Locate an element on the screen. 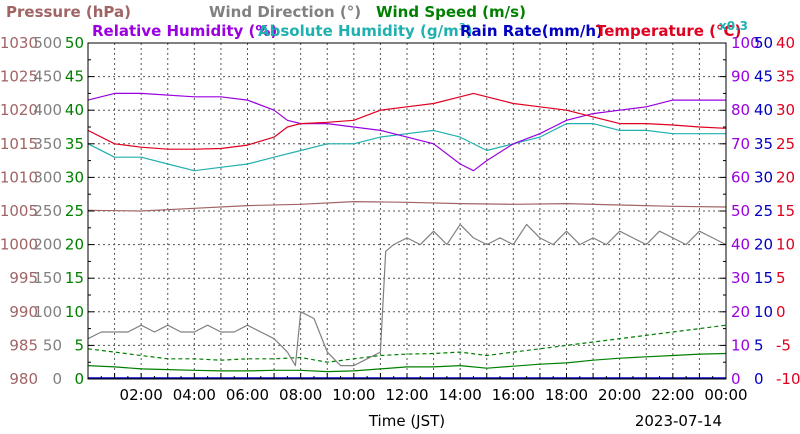 The width and height of the screenshot is (800, 434). y-tick-label-wind_speed: 10 is located at coordinates (74, 312).